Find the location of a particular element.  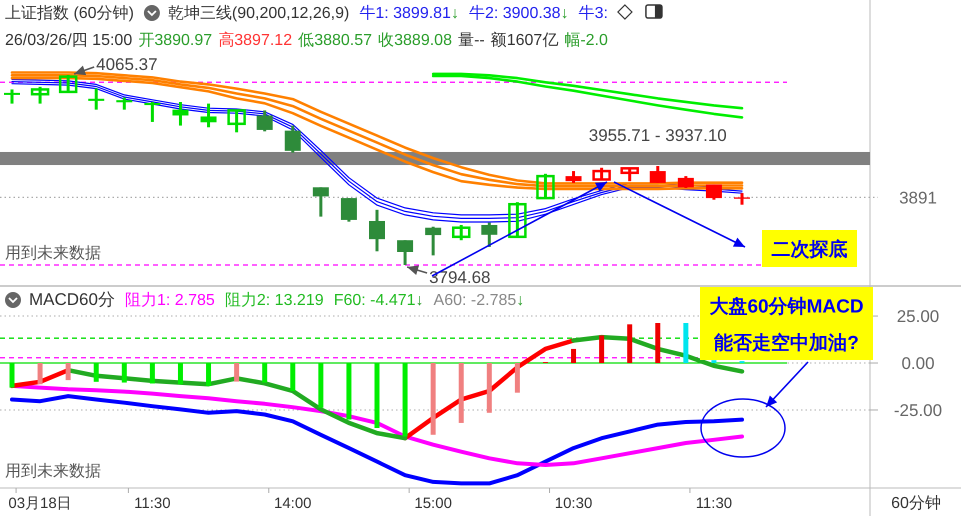

band-label: 3955.71 - 3937.10 is located at coordinates (657, 135).